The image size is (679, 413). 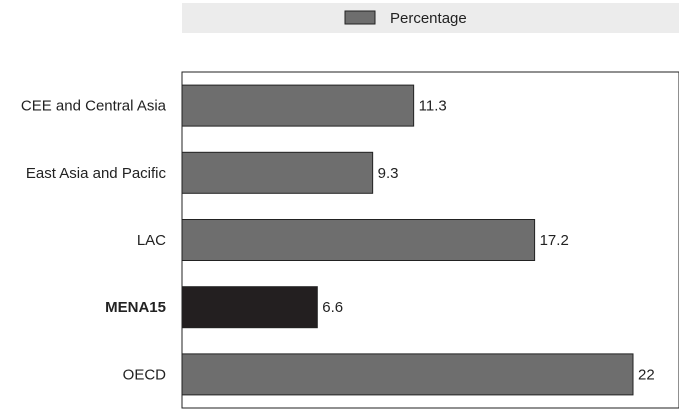 What do you see at coordinates (407, 374) in the screenshot?
I see `bar-oecd` at bounding box center [407, 374].